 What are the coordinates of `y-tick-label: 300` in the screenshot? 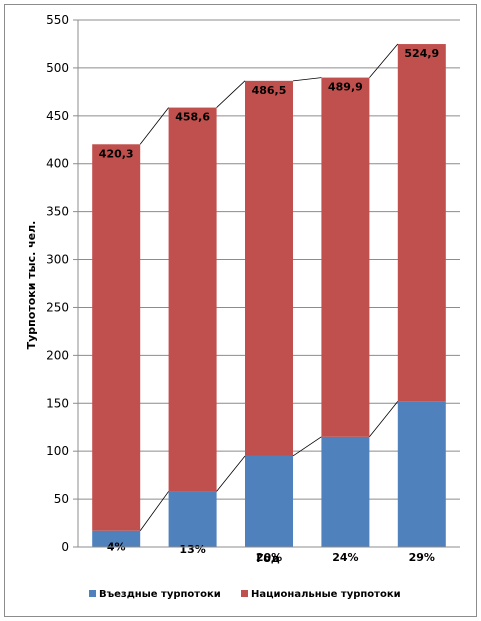 It's located at (57, 260).